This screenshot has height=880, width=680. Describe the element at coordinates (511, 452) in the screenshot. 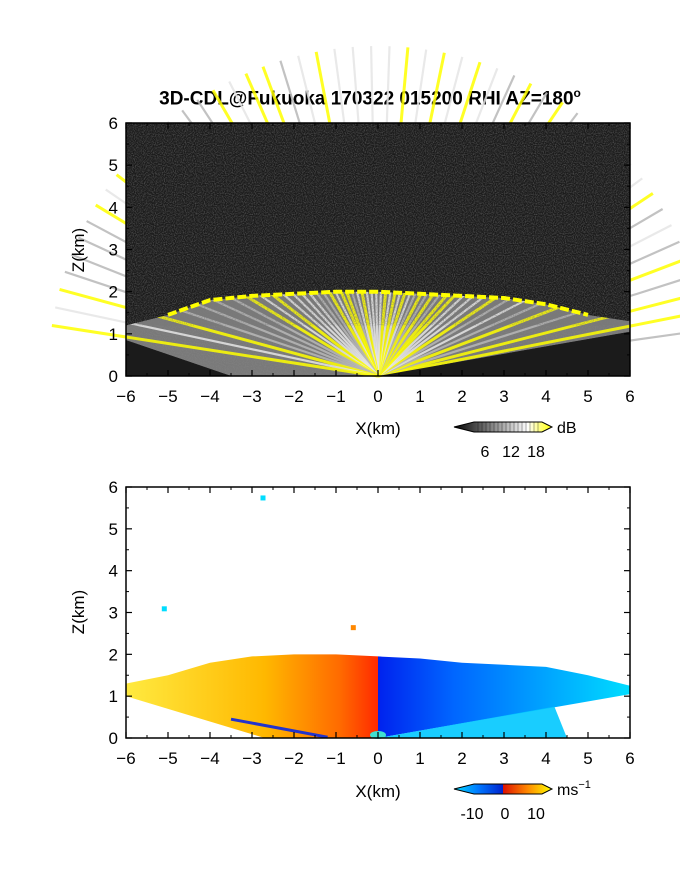

I see `reflectivity-colorbar-tick: 12` at that location.